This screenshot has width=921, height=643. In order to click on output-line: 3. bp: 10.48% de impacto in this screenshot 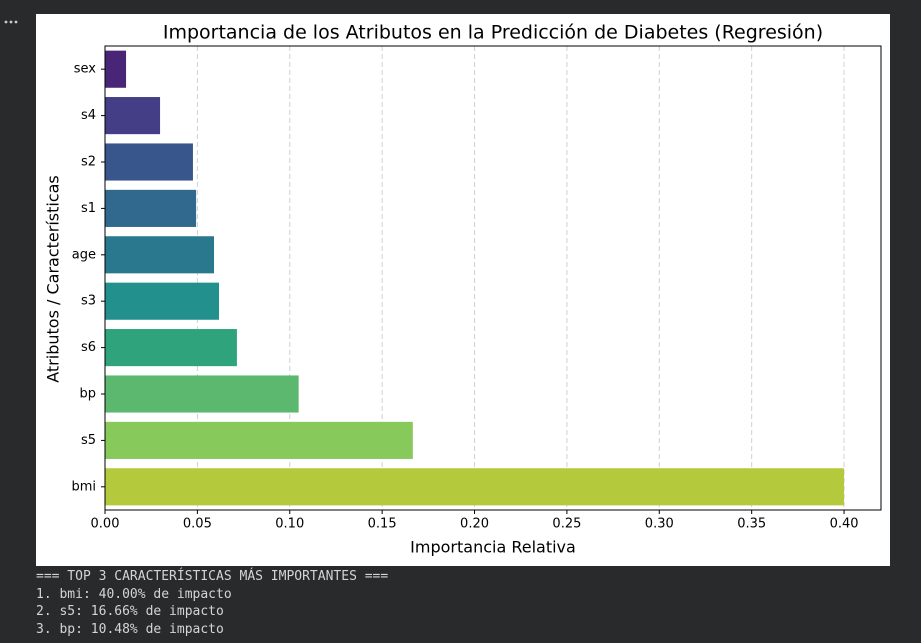, I will do `click(130, 629)`.